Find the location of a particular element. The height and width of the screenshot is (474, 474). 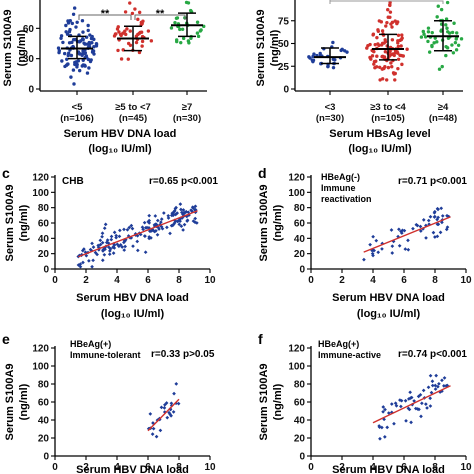

category-label: ≥4 is located at coordinates (443, 107).